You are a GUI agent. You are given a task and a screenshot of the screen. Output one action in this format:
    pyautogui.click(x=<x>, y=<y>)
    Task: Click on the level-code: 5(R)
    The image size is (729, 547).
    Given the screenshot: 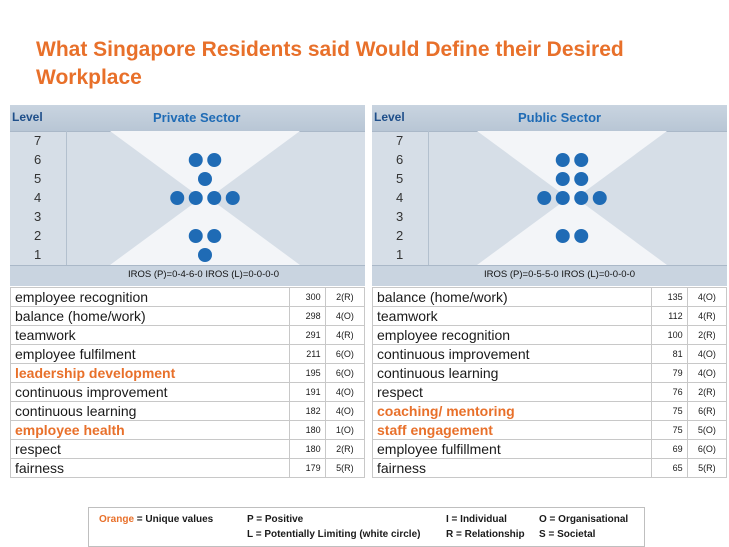 What is the action you would take?
    pyautogui.click(x=345, y=468)
    